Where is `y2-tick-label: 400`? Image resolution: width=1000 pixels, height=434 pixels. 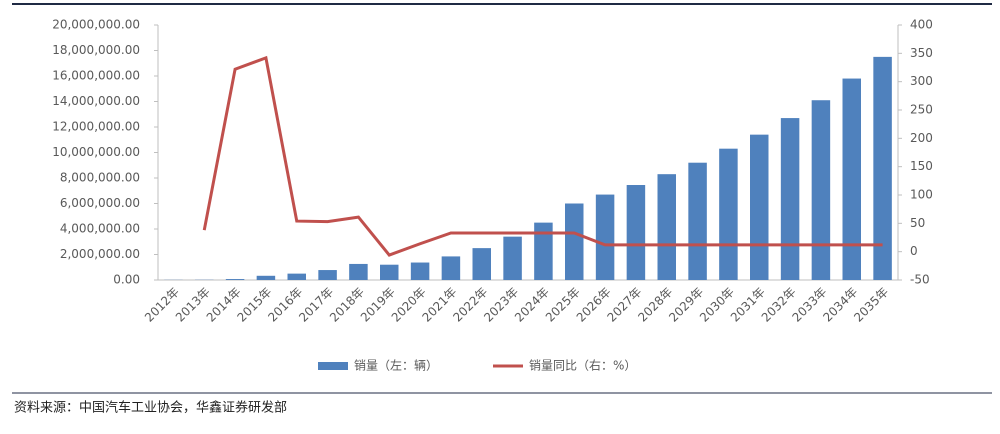 y2-tick-label: 400 is located at coordinates (921, 25).